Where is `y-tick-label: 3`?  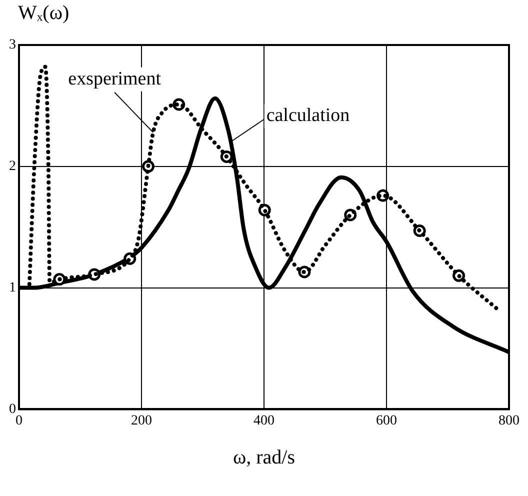
y-tick-label: 3 is located at coordinates (12, 45).